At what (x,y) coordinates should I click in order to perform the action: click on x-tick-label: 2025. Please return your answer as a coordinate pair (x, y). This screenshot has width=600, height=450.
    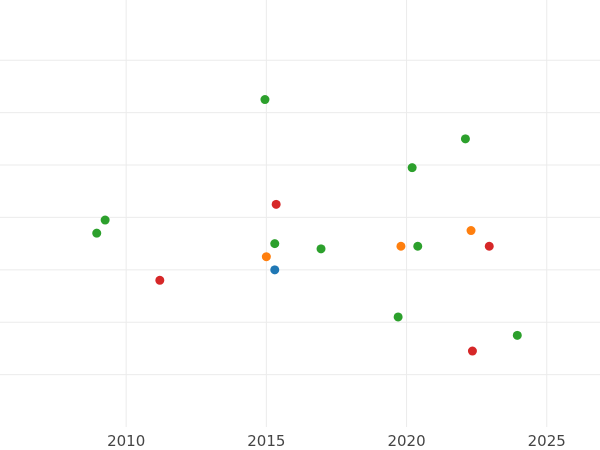
    Looking at the image, I should click on (547, 441).